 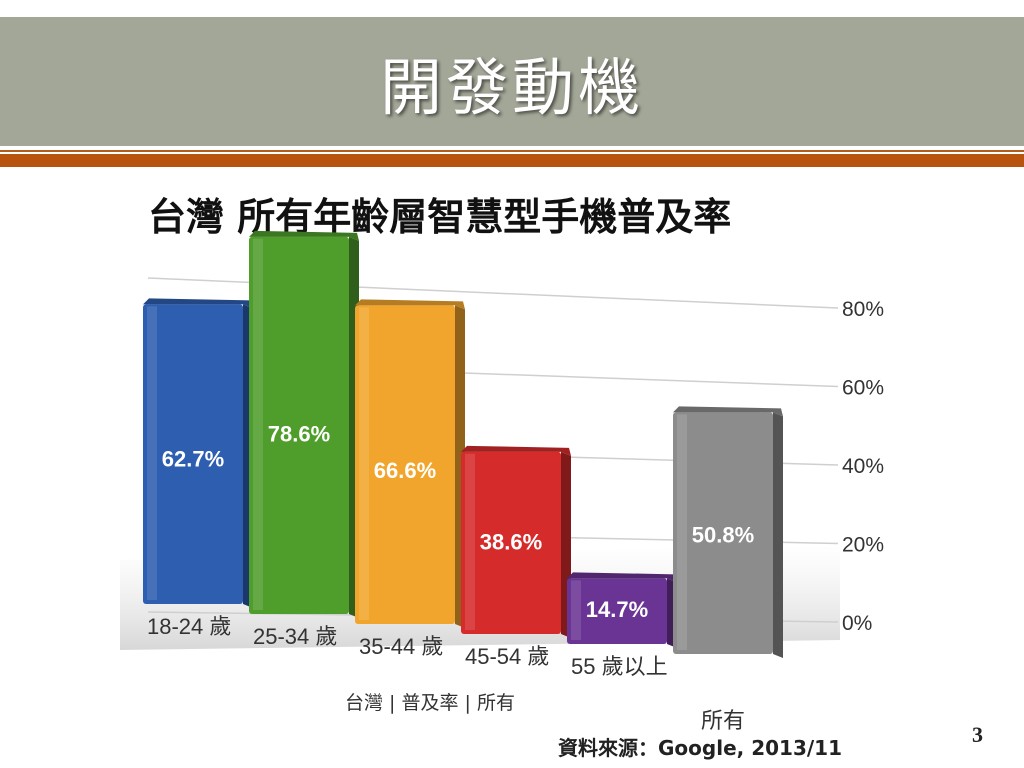 I want to click on bar-value-label: 62.7%, so click(x=193, y=458).